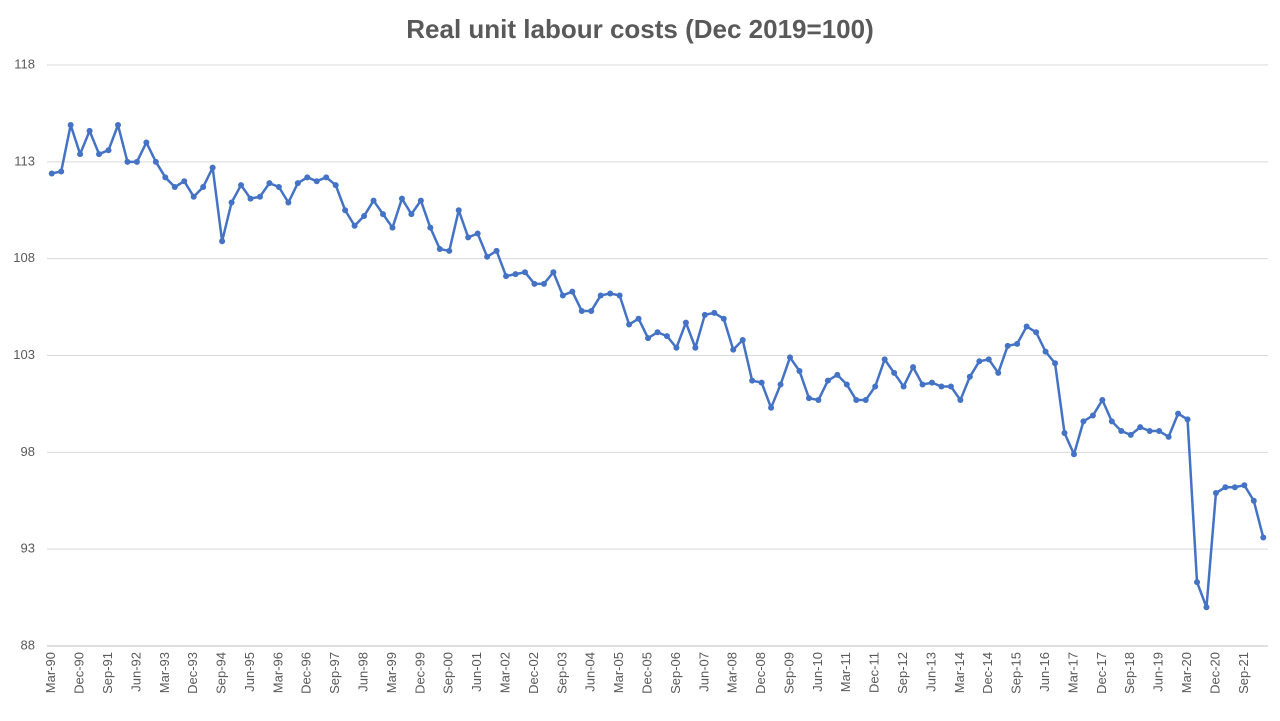 This screenshot has width=1280, height=721. What do you see at coordinates (24, 160) in the screenshot?
I see `y-tick-label: 113` at bounding box center [24, 160].